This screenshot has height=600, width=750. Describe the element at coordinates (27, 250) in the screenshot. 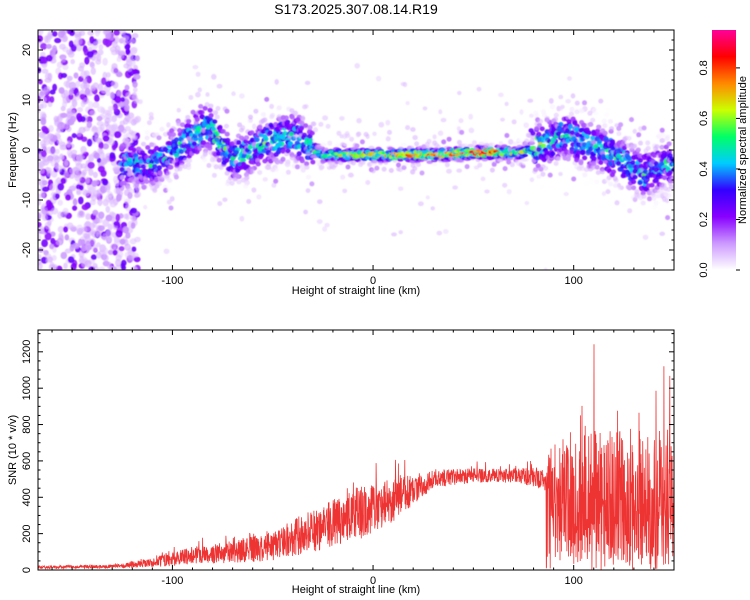

I see `heatmap-y-tick-label: -20` at that location.